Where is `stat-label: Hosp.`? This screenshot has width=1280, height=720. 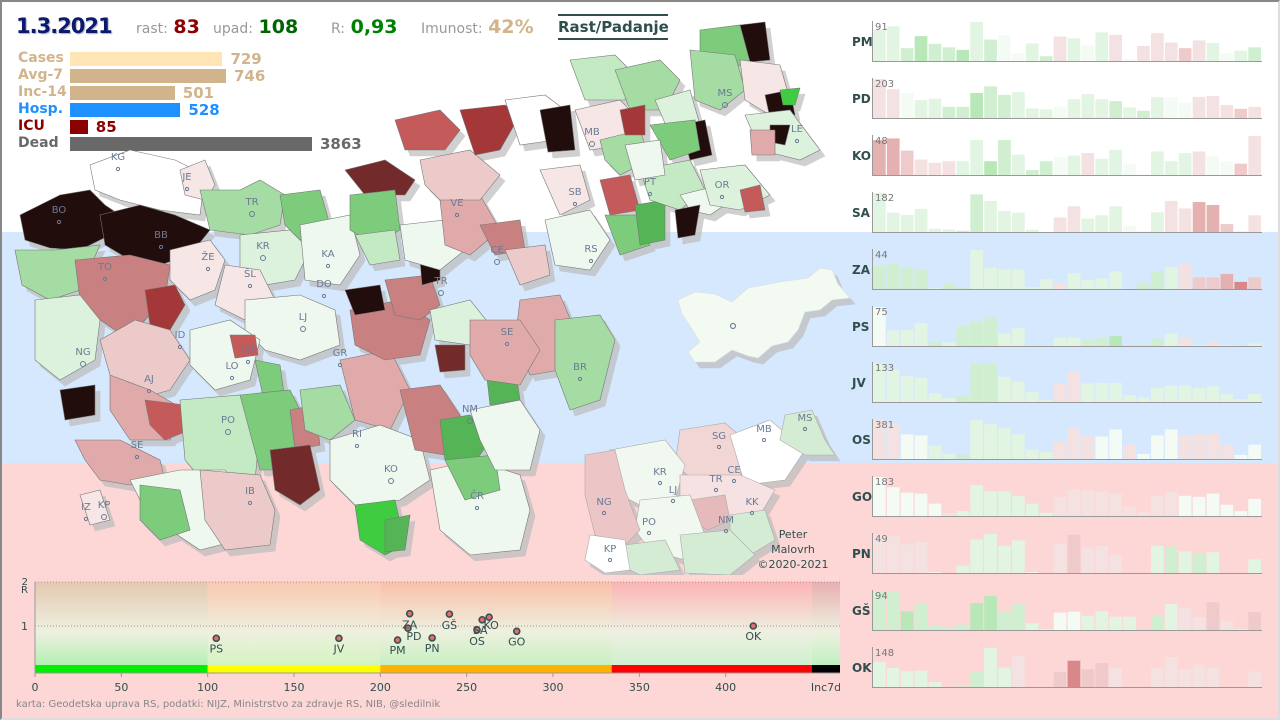
stat-label: Hosp. is located at coordinates (41, 109).